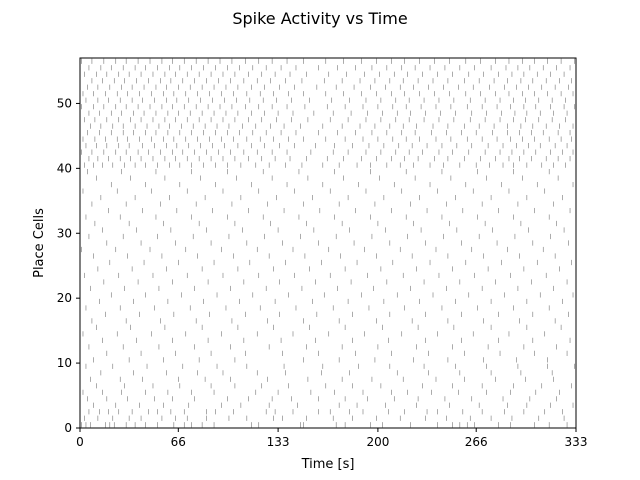 This screenshot has height=480, width=640. Describe the element at coordinates (331, 438) in the screenshot. I see `x-axis-ticks: 0 66 133 200 266 333` at that location.